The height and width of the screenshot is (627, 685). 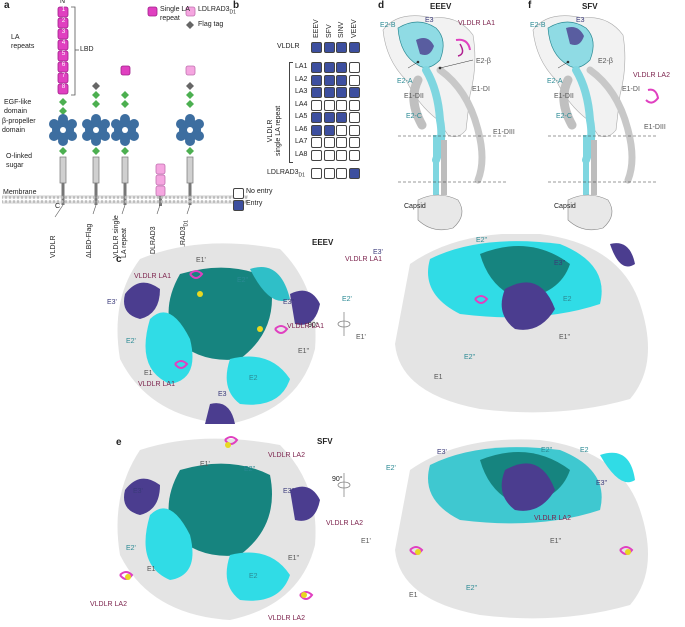 What do you see at coordinates (584, 450) in the screenshot?
I see `e-side-e2: E2` at bounding box center [584, 450].